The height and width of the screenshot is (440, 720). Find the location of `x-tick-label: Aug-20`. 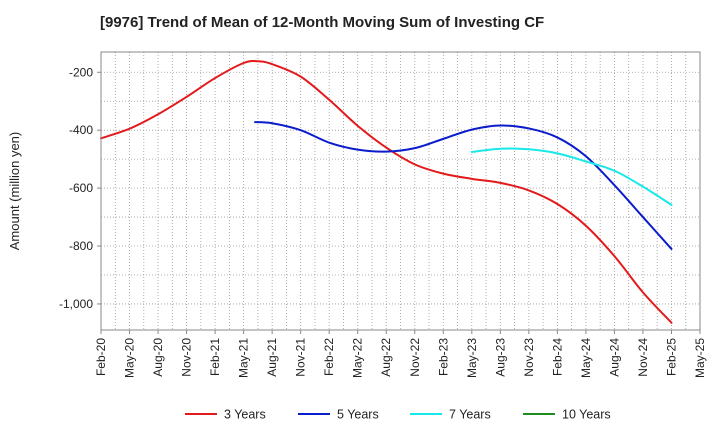

x-tick-label: Aug-20 is located at coordinates (158, 357).